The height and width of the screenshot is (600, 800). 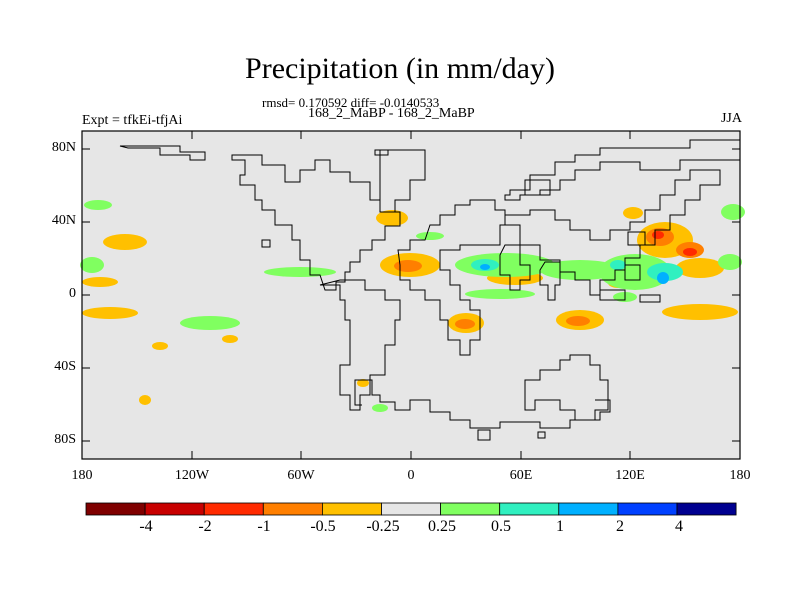 I want to click on colorbar-label: 0.25, so click(x=442, y=526).